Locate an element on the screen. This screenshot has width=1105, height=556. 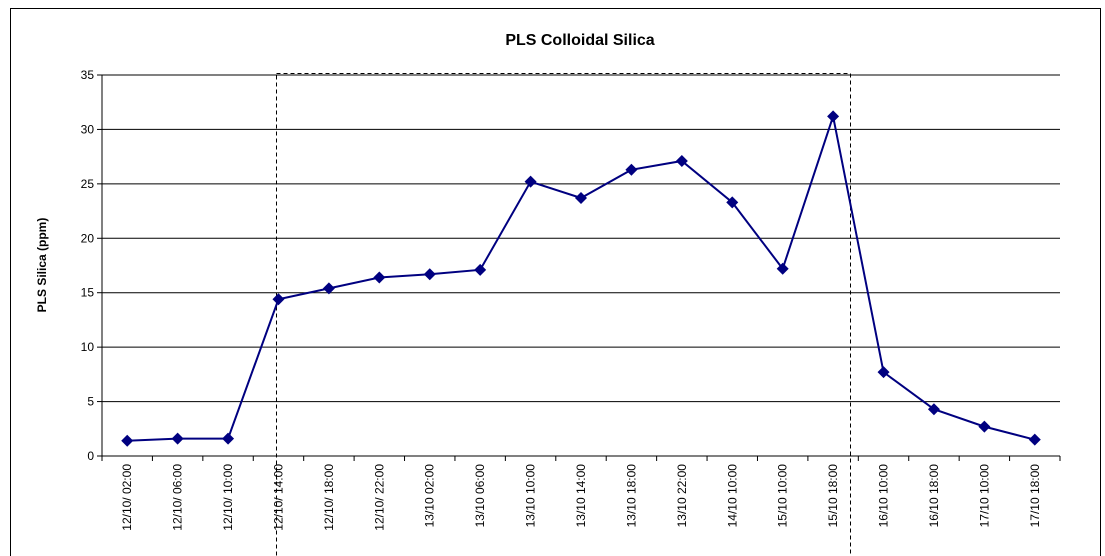
x-tick-label: 12/10/ 10:00 is located at coordinates (228, 497).